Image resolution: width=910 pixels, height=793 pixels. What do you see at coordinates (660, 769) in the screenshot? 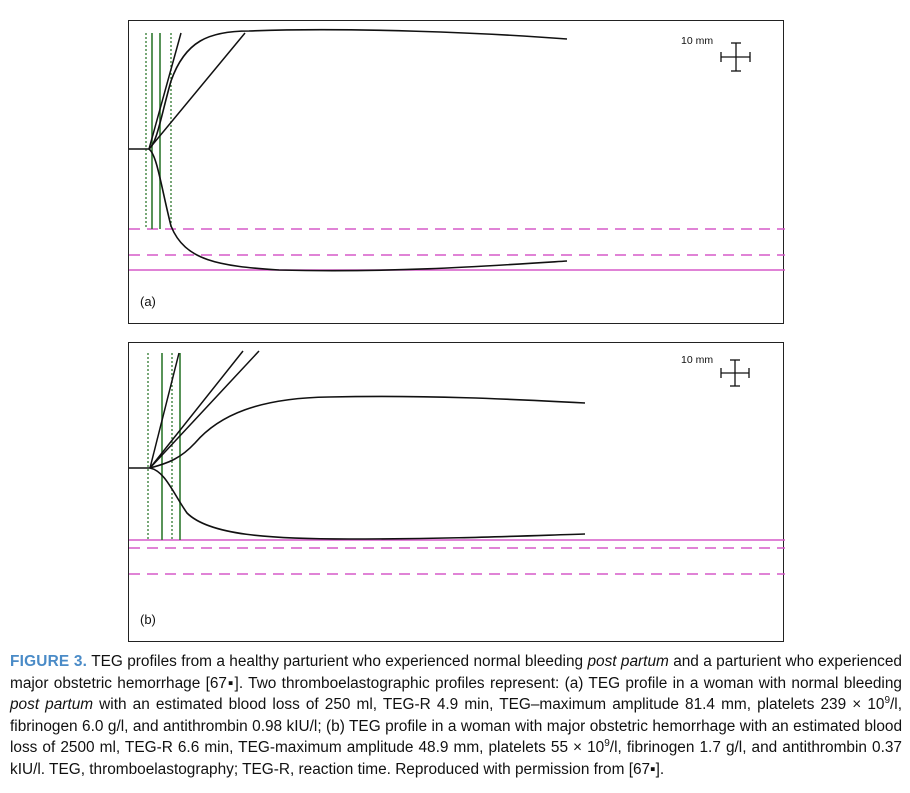
I see `caption-text: ].` at bounding box center [660, 769].